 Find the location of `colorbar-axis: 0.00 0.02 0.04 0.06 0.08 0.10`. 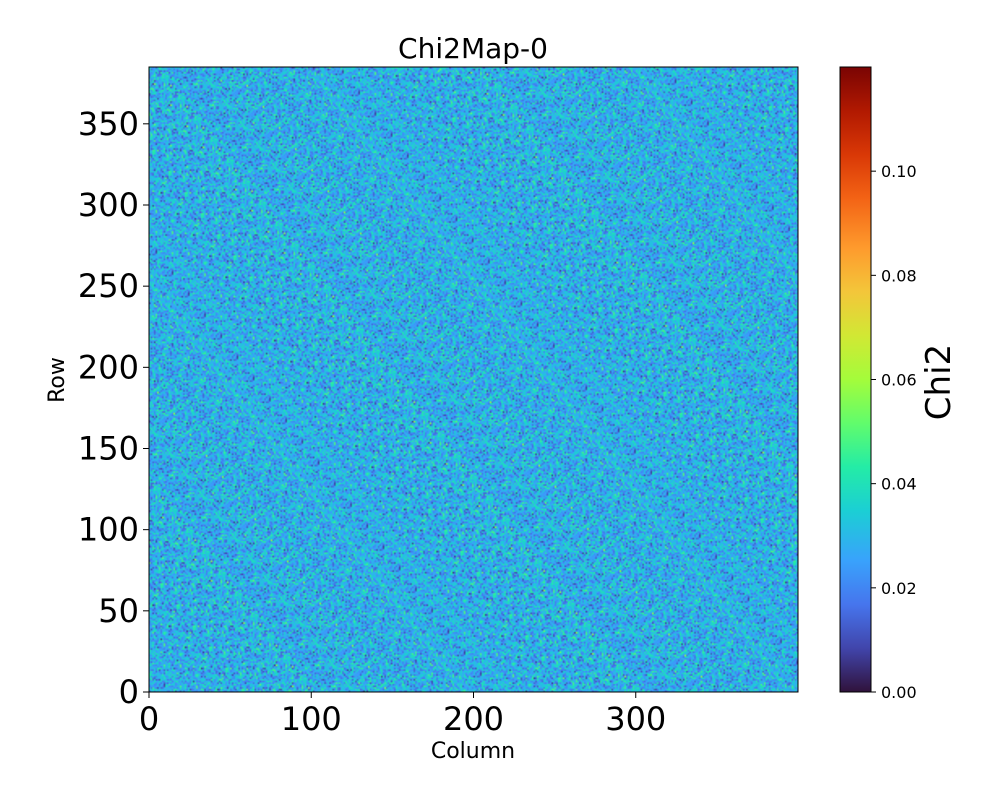

colorbar-axis: 0.00 0.02 0.04 0.06 0.08 0.10 is located at coordinates (894, 432).